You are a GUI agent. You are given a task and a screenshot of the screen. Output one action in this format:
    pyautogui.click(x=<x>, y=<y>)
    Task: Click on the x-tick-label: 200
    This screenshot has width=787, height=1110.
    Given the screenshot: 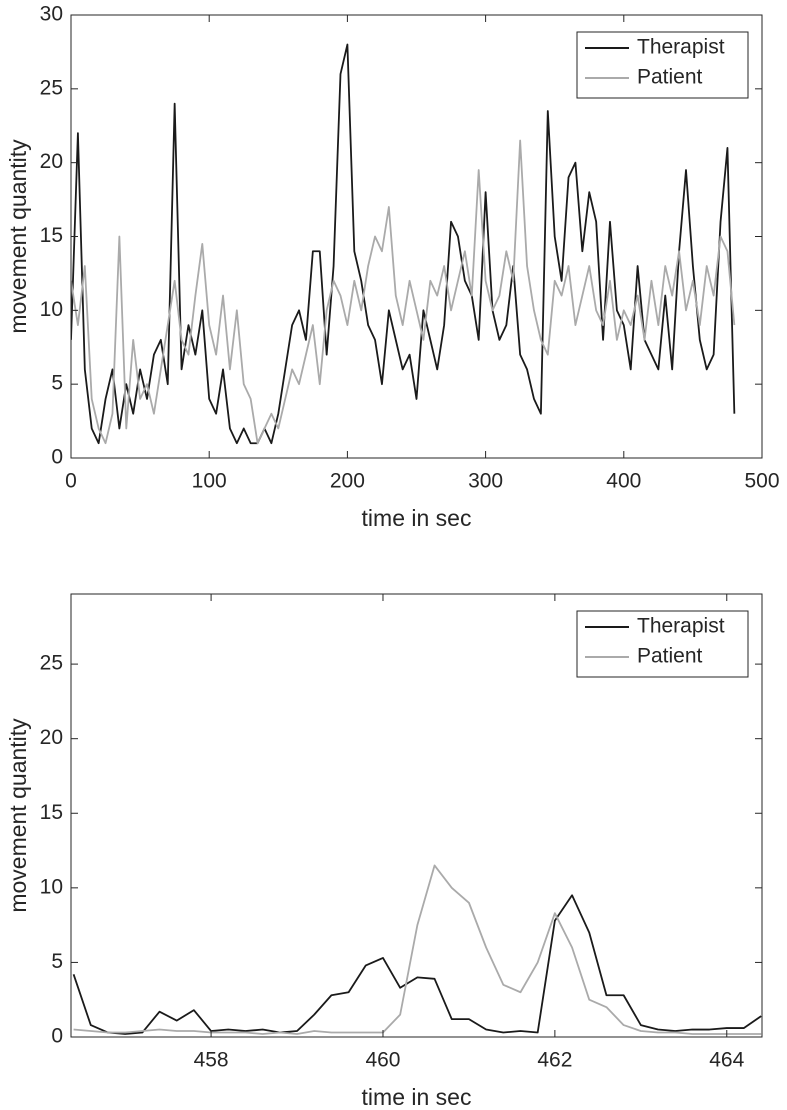 What is the action you would take?
    pyautogui.click(x=347, y=481)
    